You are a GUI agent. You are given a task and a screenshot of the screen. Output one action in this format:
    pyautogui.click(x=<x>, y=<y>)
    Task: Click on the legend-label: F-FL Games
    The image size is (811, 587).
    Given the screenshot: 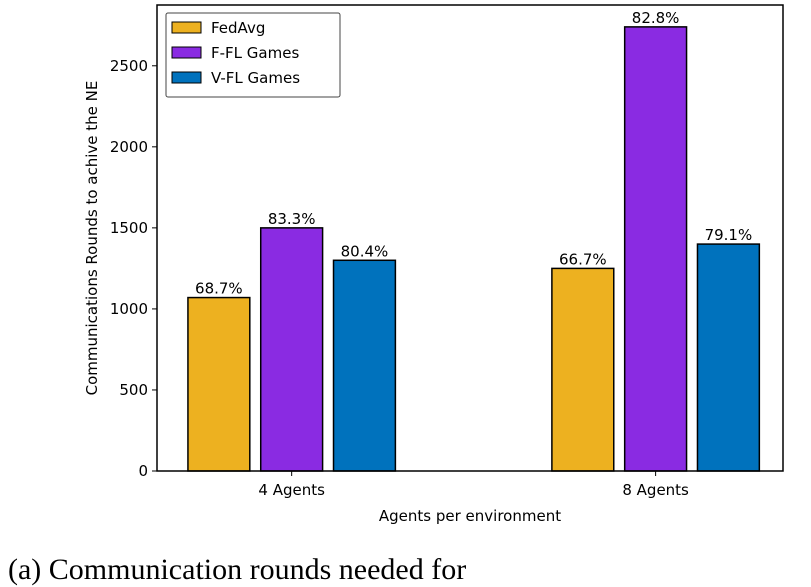 What is the action you would take?
    pyautogui.click(x=255, y=53)
    